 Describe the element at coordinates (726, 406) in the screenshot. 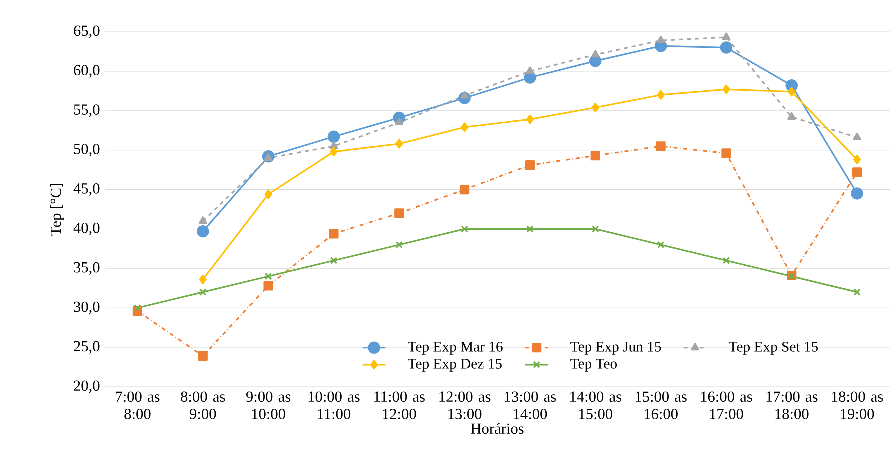

I see `x-tick-label: 16:00 as 17:00` at that location.